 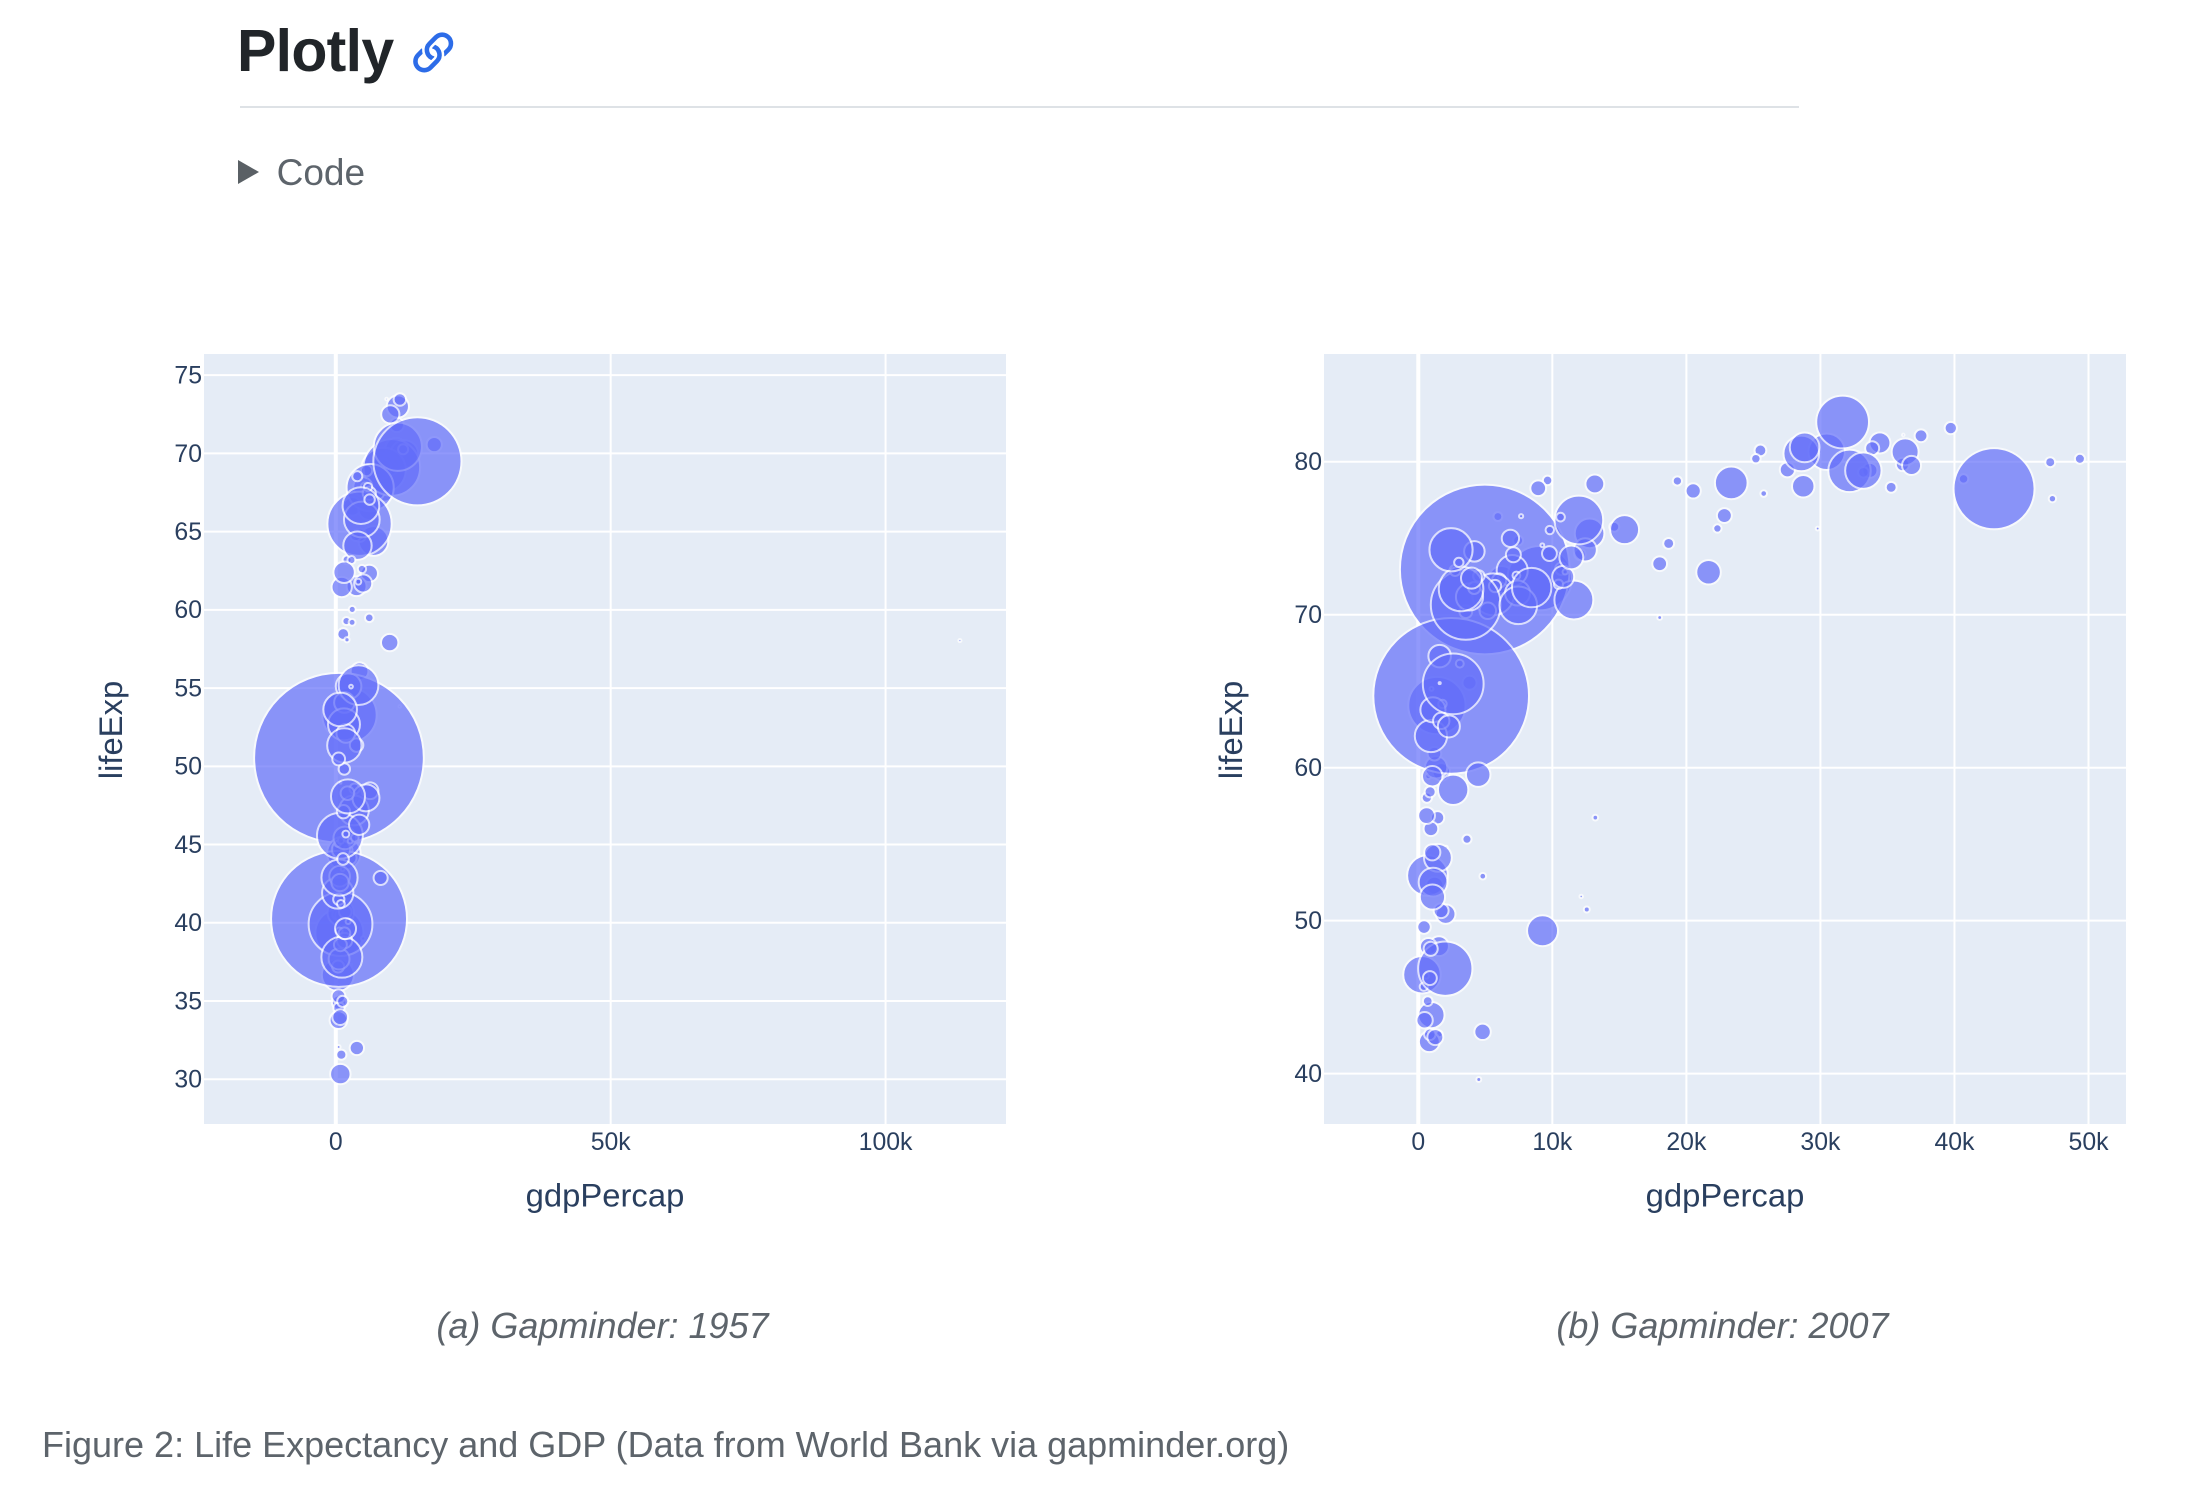 I want to click on svg-text: 10k, so click(x=1552, y=1142).